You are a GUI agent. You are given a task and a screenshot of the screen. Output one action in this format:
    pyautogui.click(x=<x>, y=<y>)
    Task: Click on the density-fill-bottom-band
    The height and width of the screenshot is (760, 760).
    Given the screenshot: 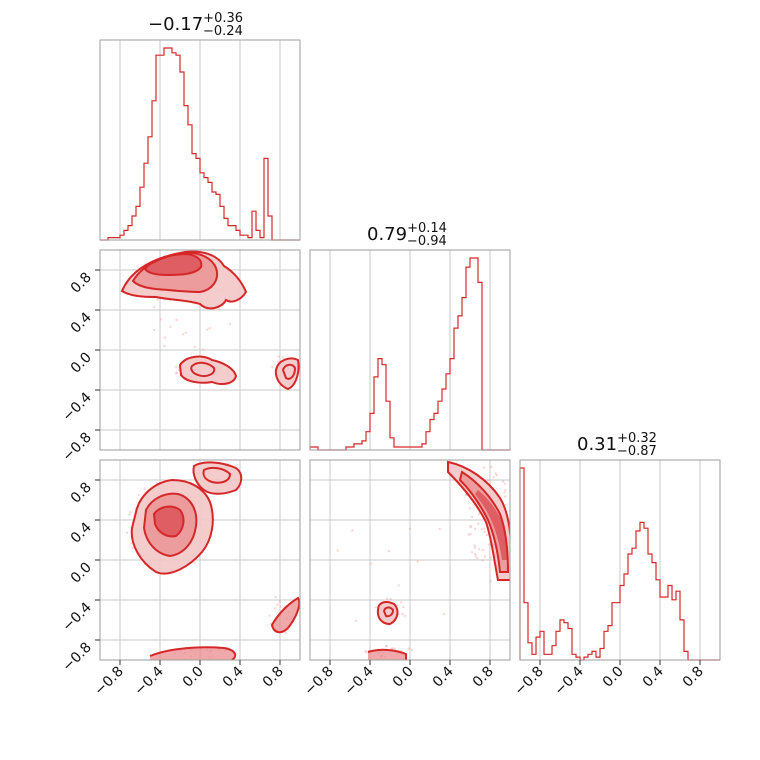 What is the action you would take?
    pyautogui.click(x=193, y=653)
    